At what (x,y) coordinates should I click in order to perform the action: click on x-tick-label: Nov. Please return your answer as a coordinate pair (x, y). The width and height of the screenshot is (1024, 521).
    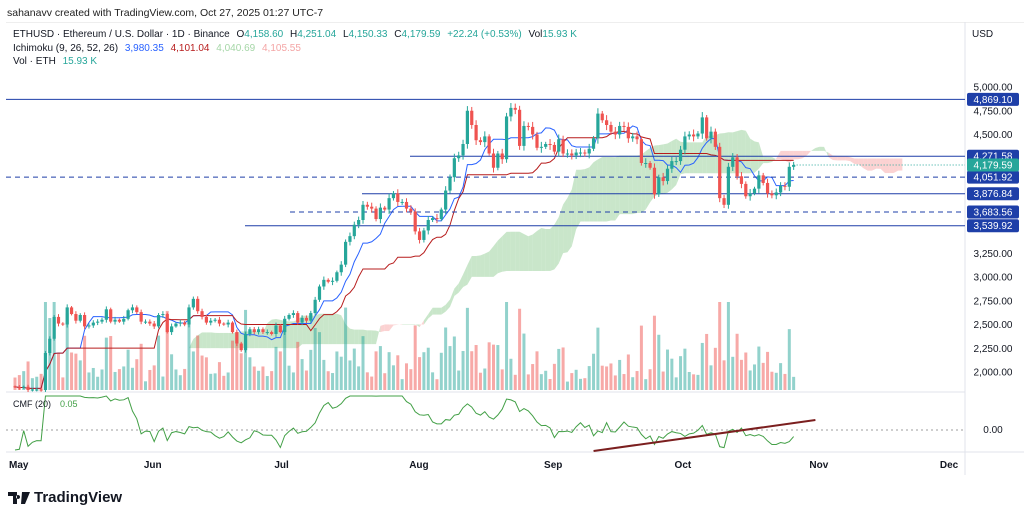
    Looking at the image, I should click on (818, 465).